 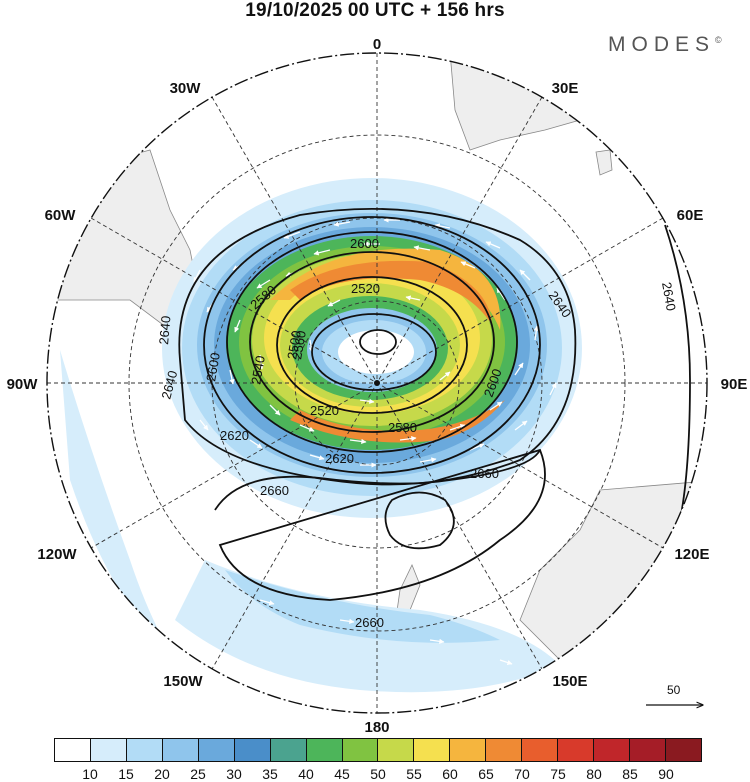 I want to click on colorbar-tick-label: 35, so click(x=270, y=774).